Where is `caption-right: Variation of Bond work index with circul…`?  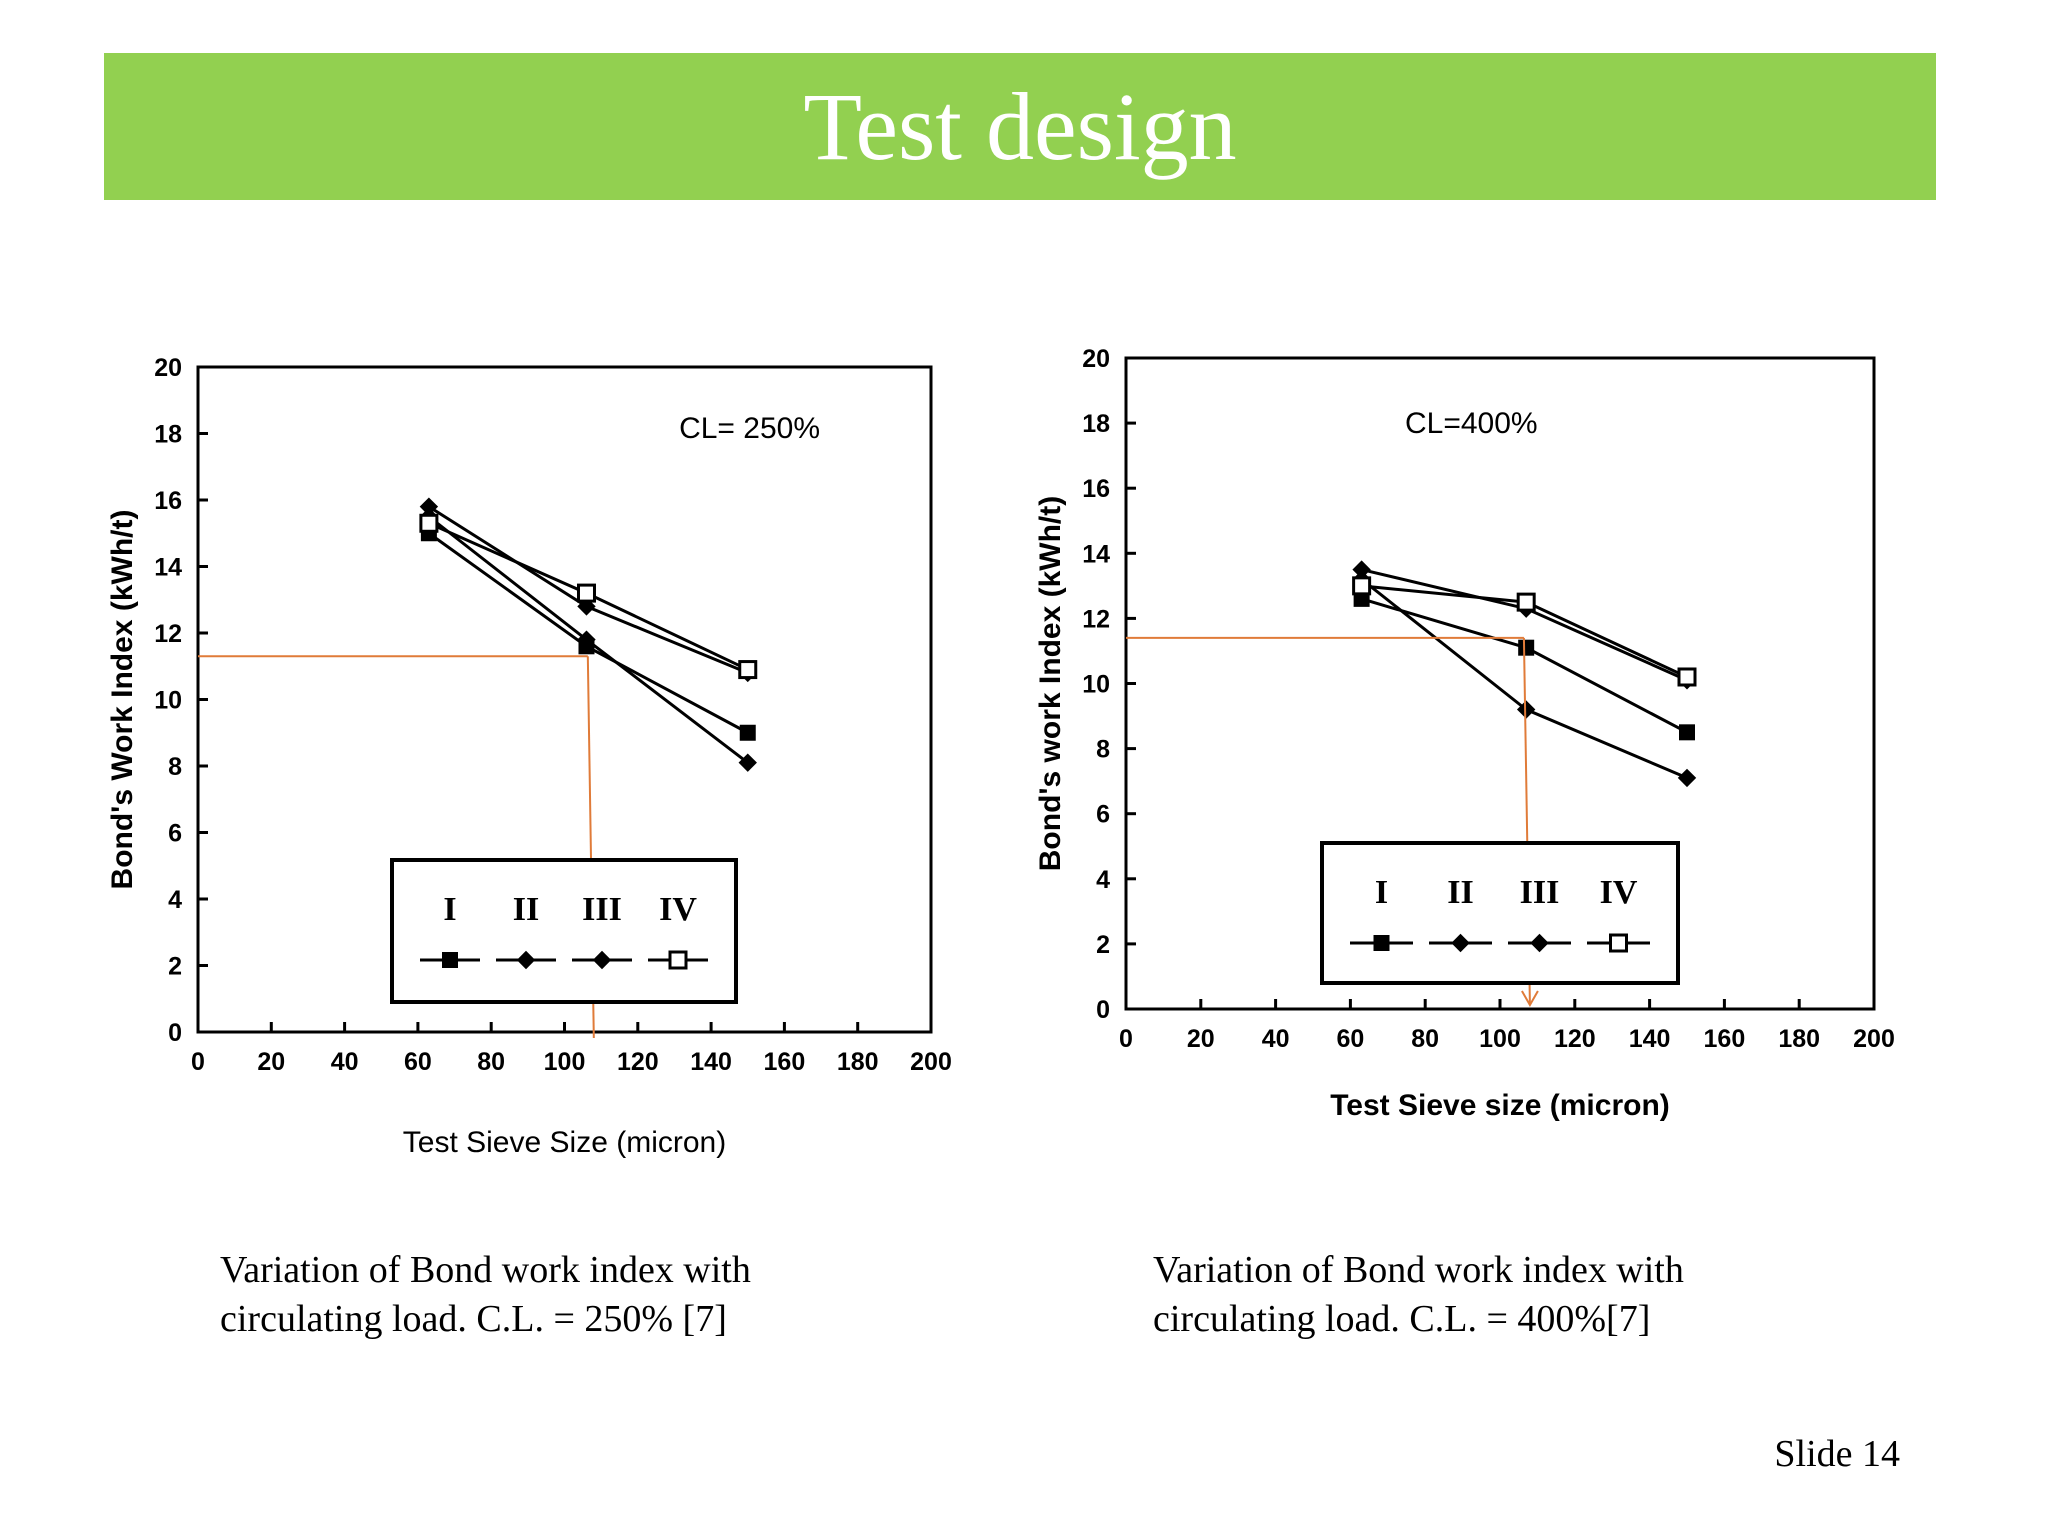 caption-right: Variation of Bond work index with circul… is located at coordinates (1418, 1295).